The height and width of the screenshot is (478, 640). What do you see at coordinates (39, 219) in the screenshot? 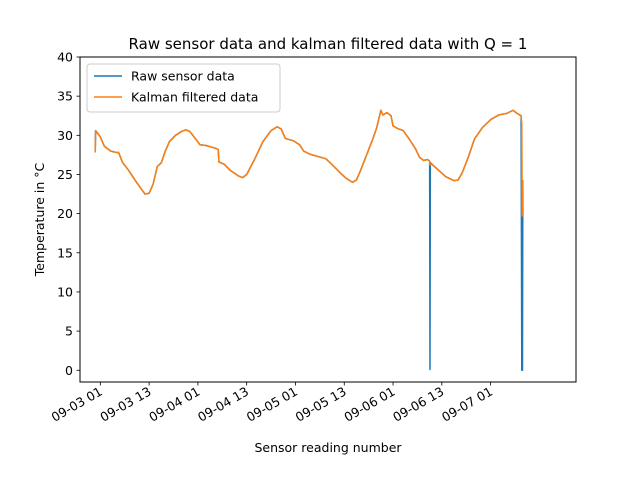
I see `y-axis-title: Temperature in °C` at bounding box center [39, 219].